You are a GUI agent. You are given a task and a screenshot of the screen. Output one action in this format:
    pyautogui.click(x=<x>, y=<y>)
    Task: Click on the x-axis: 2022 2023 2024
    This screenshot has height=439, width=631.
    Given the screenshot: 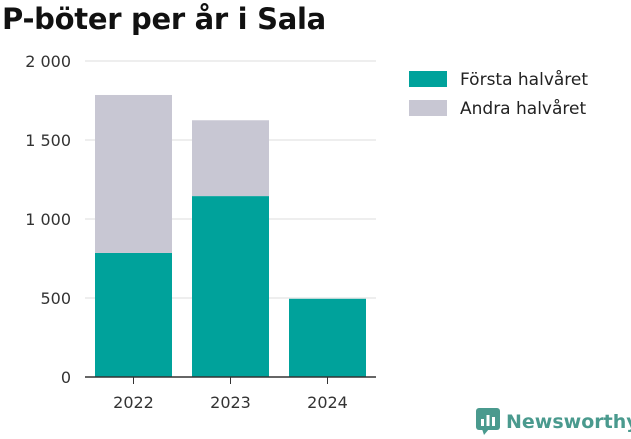 What is the action you would take?
    pyautogui.click(x=230, y=394)
    